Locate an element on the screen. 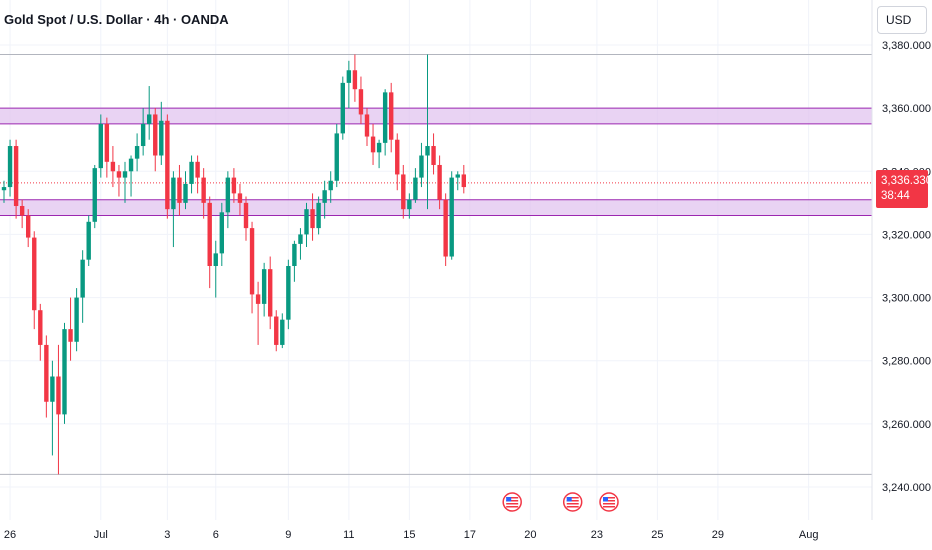  time-tick-label: 9 is located at coordinates (288, 535).